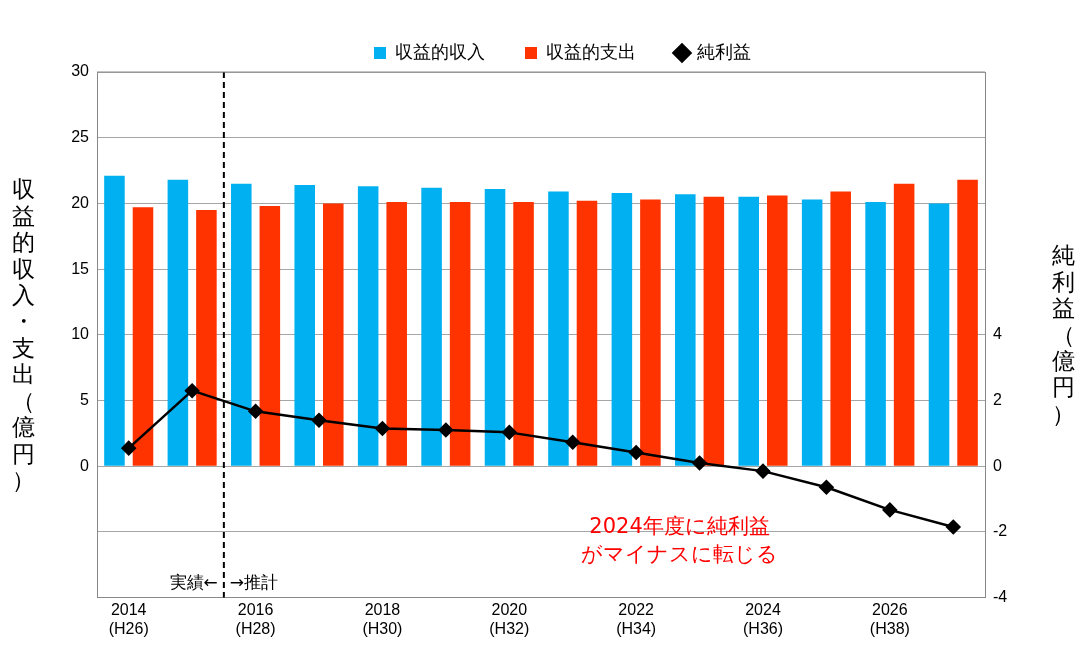 The image size is (1080, 650). Describe the element at coordinates (997, 465) in the screenshot. I see `y2-tick-label: 0` at that location.